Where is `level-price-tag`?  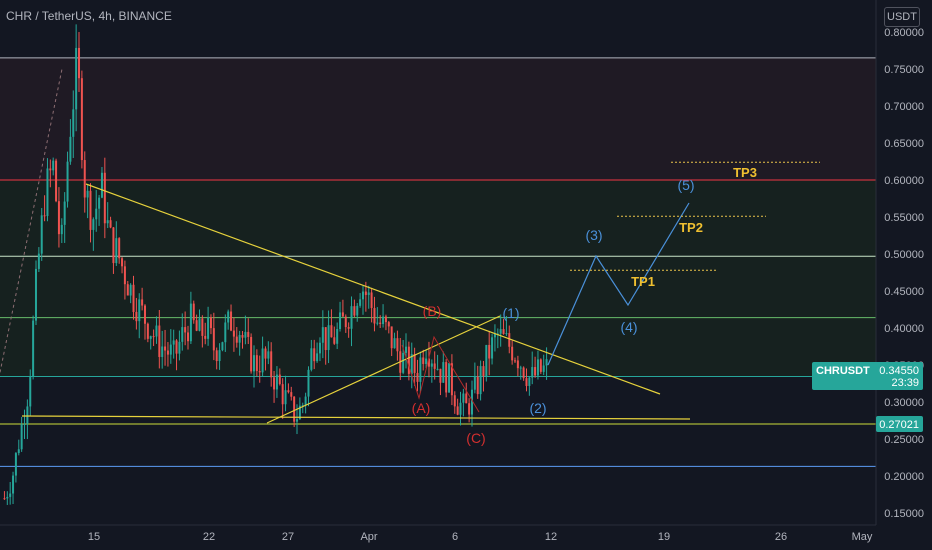 level-price-tag is located at coordinates (899, 424).